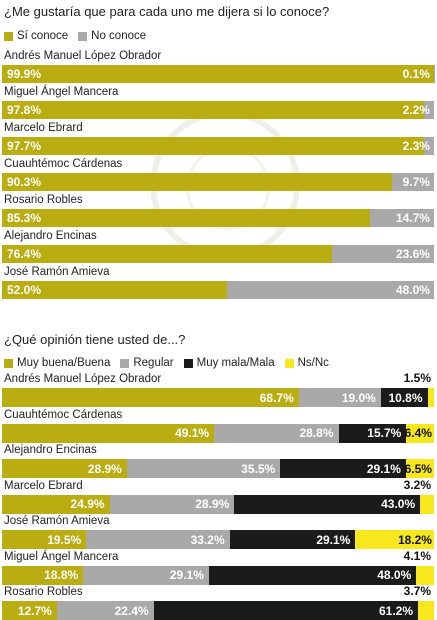 This screenshot has width=437, height=620. Describe the element at coordinates (412, 218) in the screenshot. I see `value-label-no-conoce: 14.7%` at that location.